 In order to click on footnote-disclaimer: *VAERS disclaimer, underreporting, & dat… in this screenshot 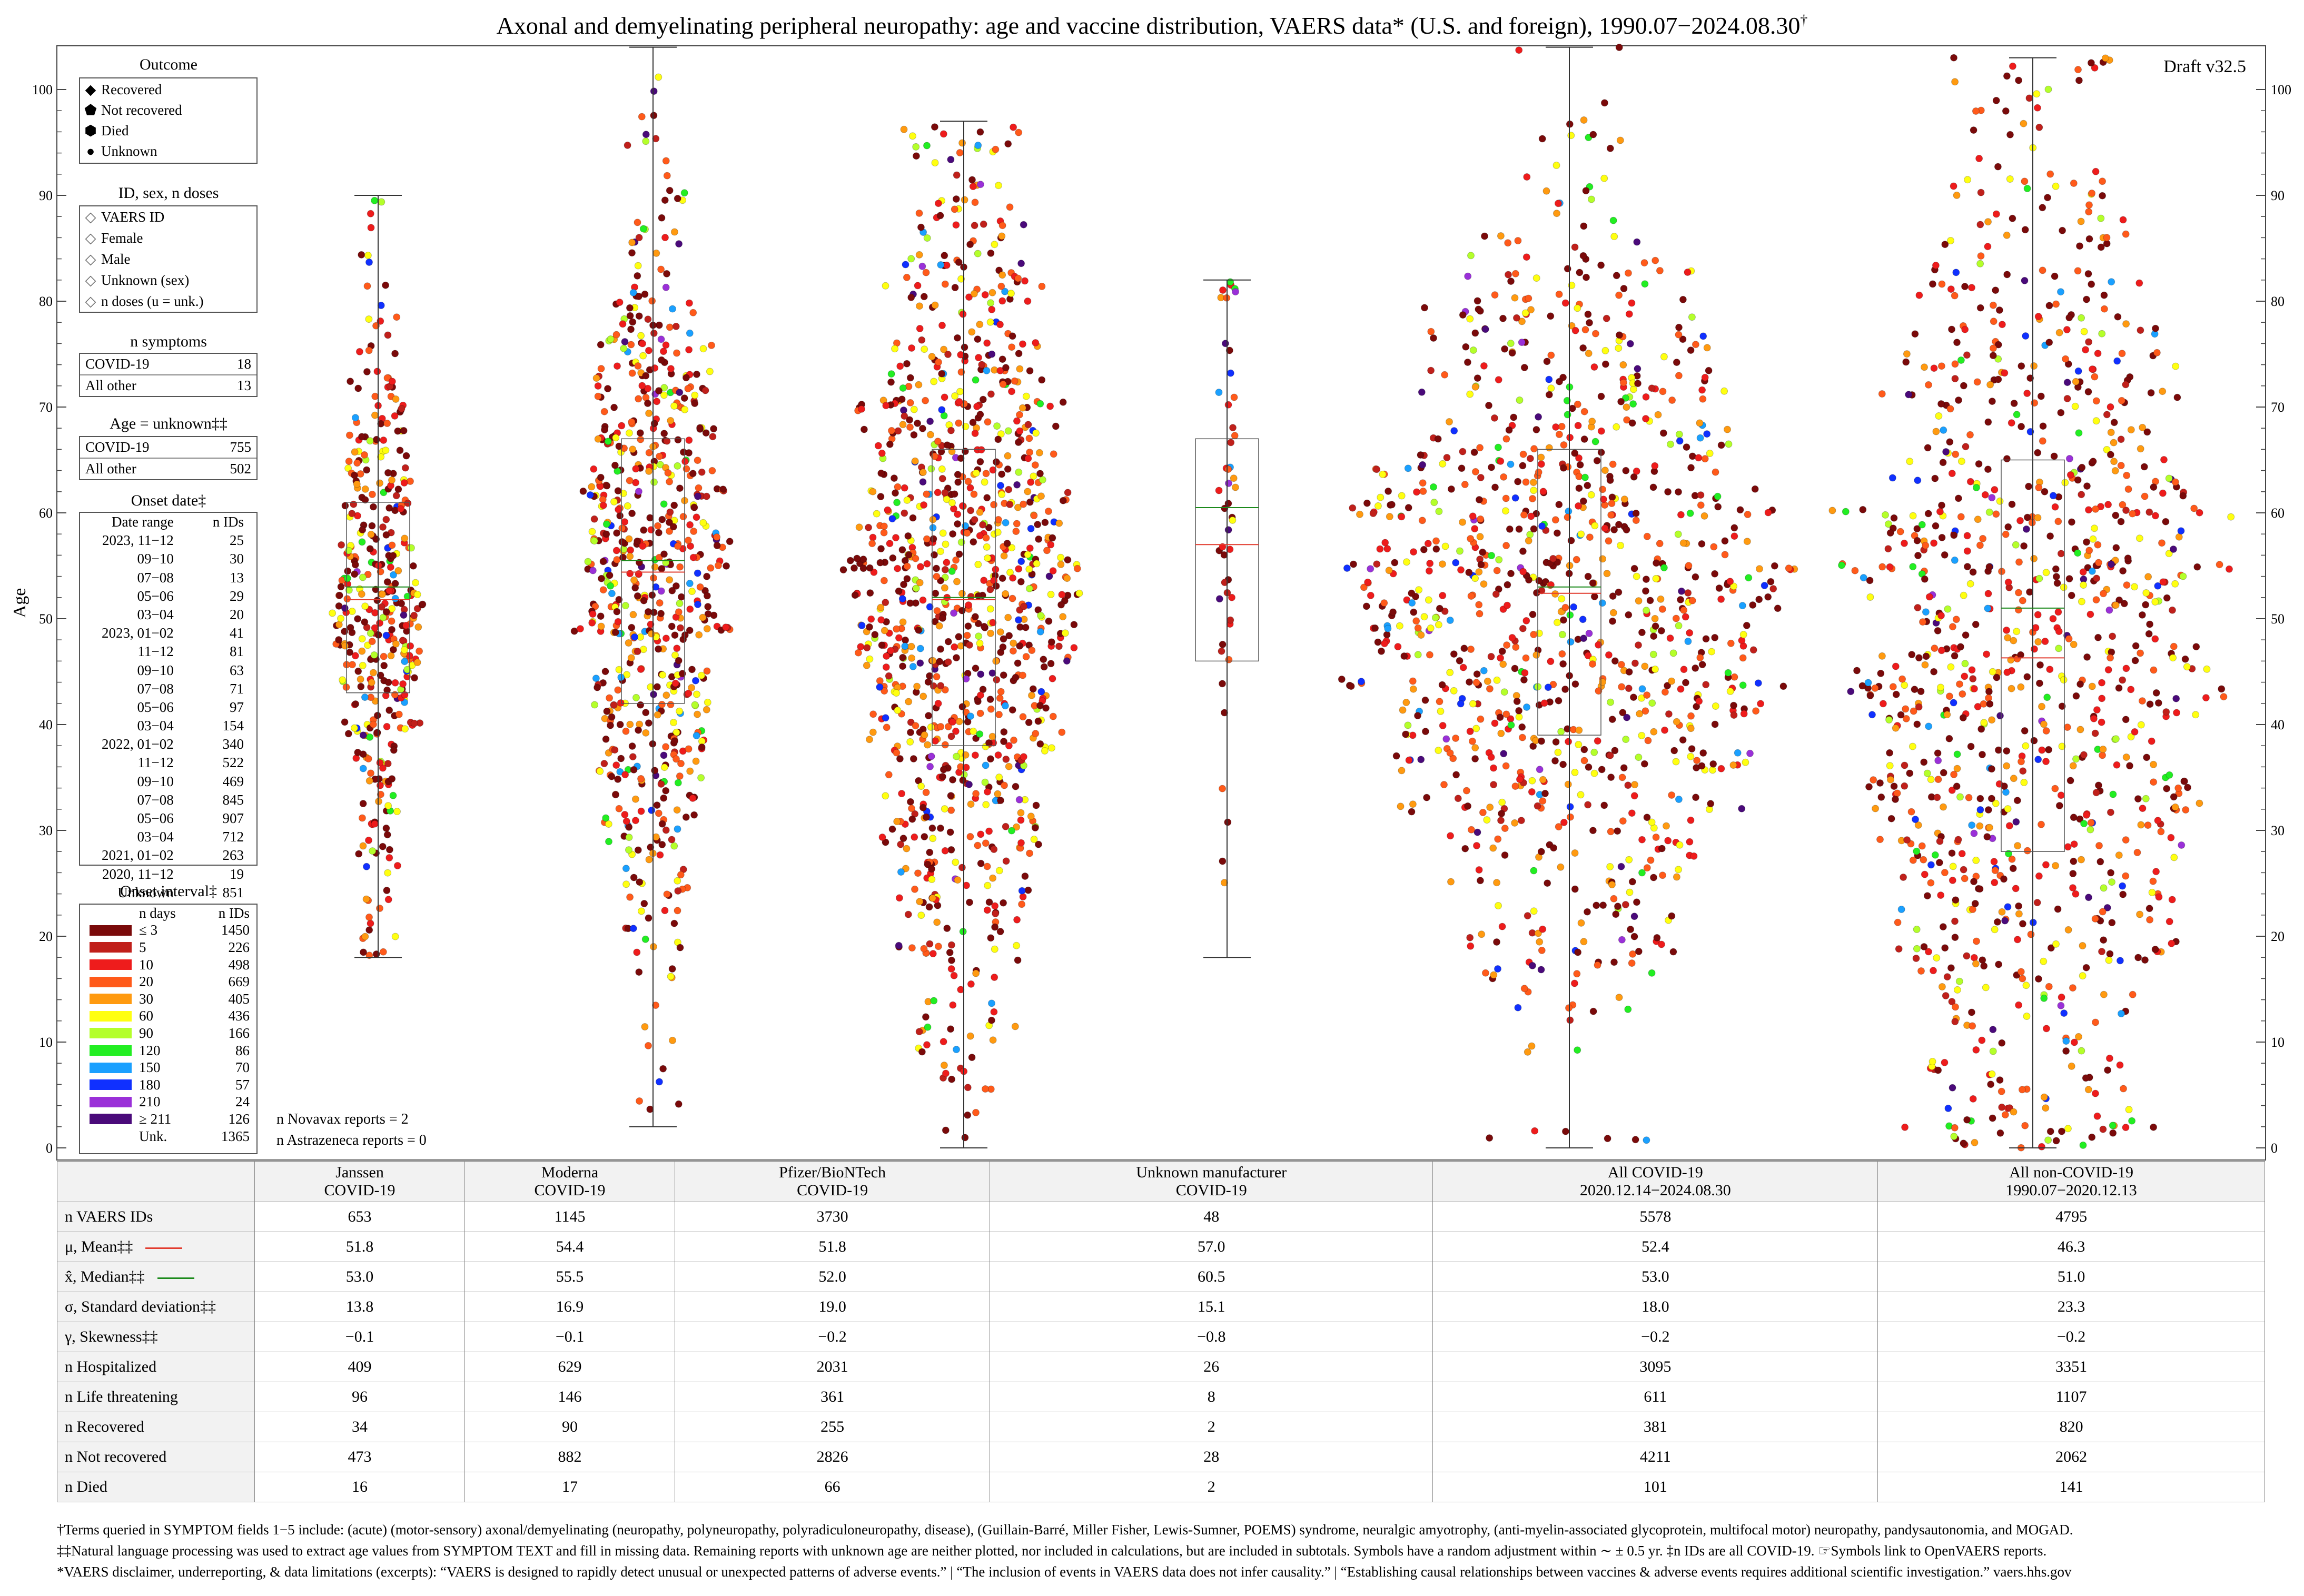, I will do `click(1064, 1572)`.